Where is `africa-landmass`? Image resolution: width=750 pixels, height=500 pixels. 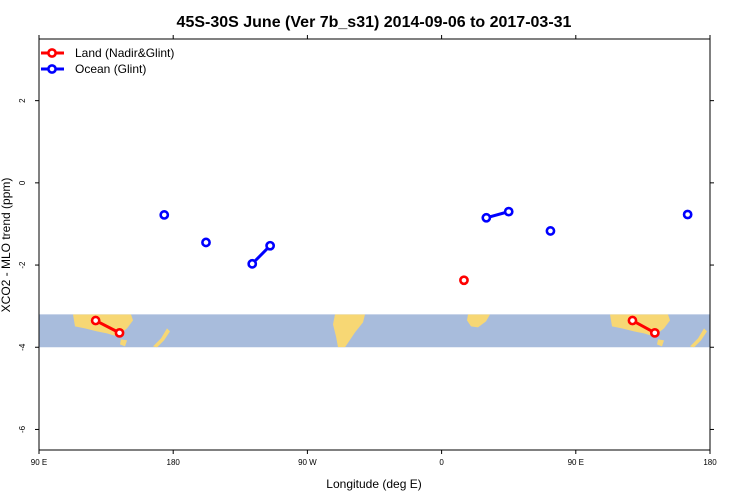 africa-landmass is located at coordinates (478, 321).